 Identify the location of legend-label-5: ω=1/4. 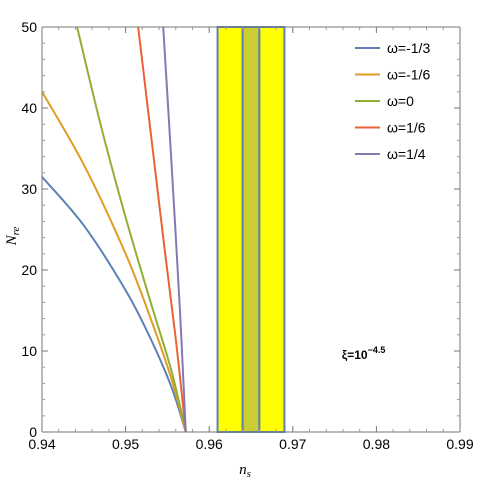
(406, 154).